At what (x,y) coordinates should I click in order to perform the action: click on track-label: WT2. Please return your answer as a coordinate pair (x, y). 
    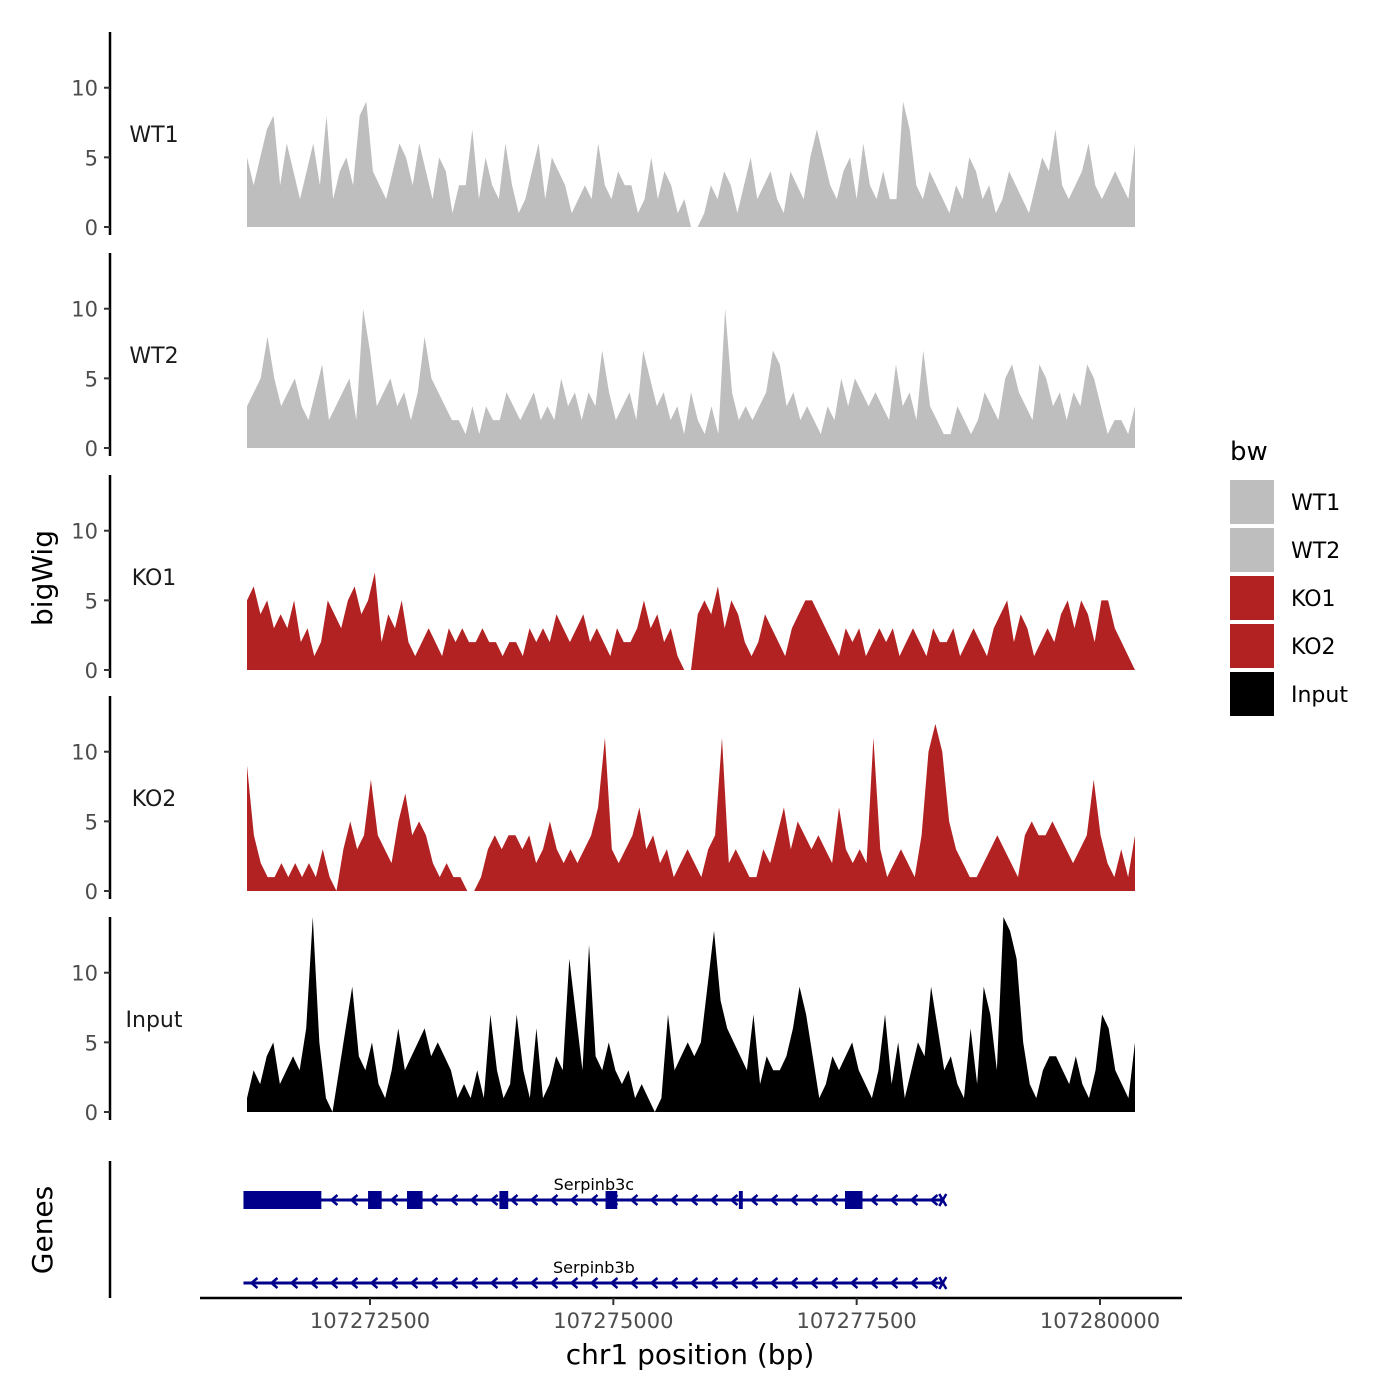
    Looking at the image, I should click on (153, 356).